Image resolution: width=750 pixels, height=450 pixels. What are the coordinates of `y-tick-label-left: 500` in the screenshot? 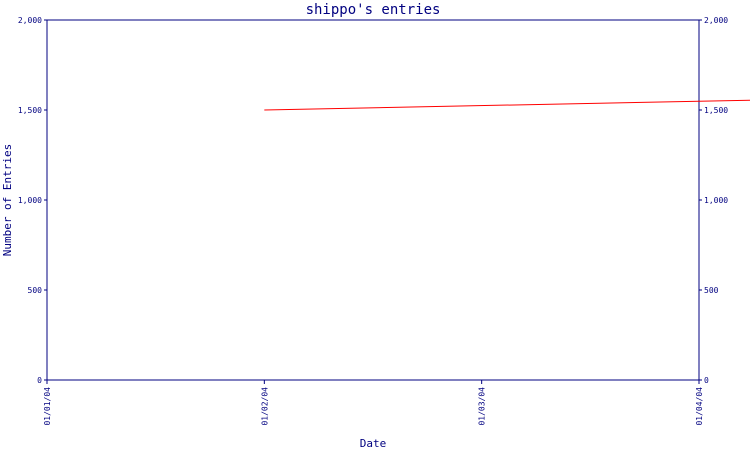 It's located at (35, 290).